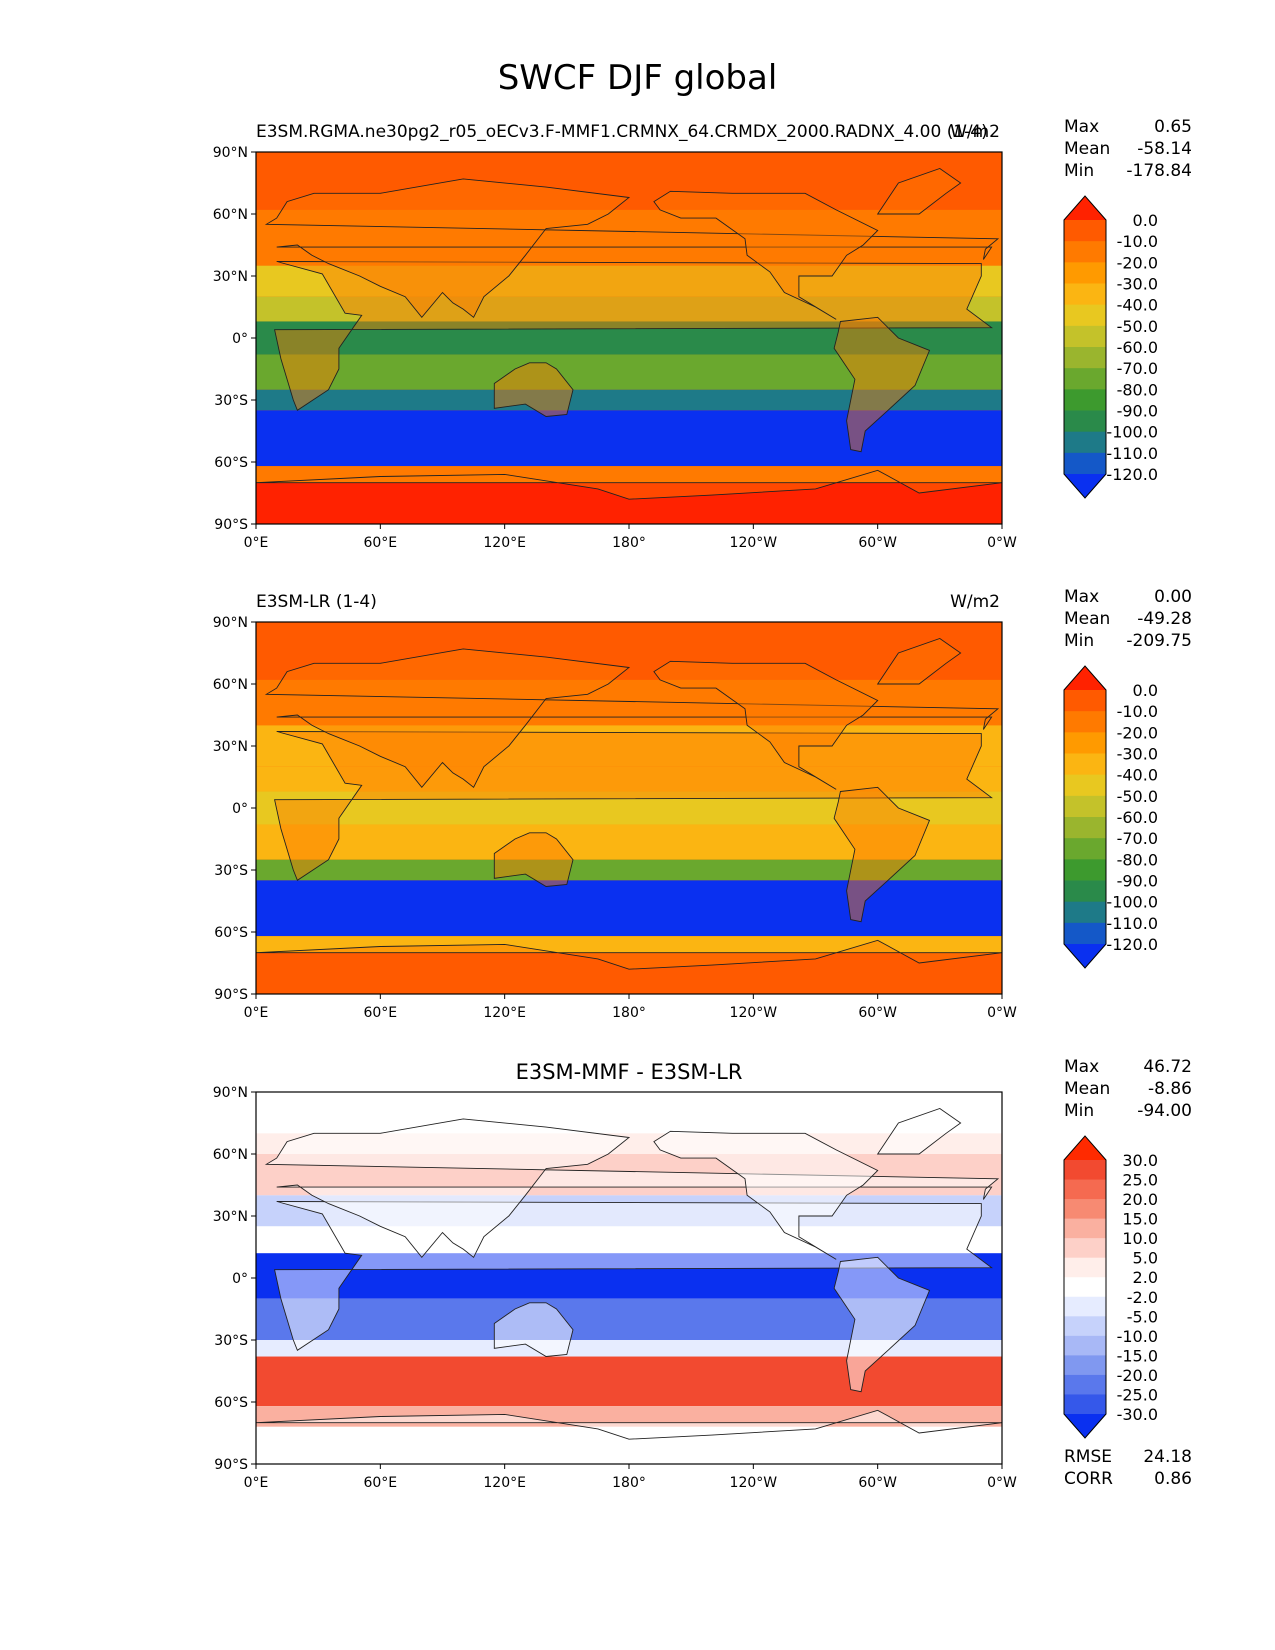 The height and width of the screenshot is (1650, 1275). I want to click on colorbar-label: -5.0, so click(1142, 1316).